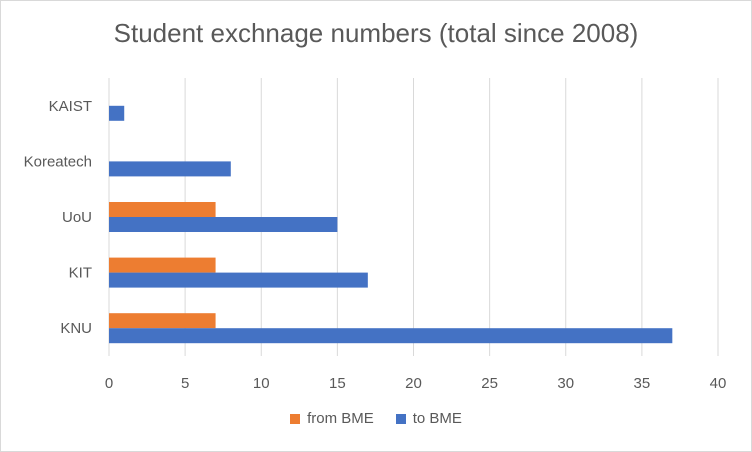 The width and height of the screenshot is (752, 452). Describe the element at coordinates (489, 383) in the screenshot. I see `x-tick-label-5: 25` at that location.